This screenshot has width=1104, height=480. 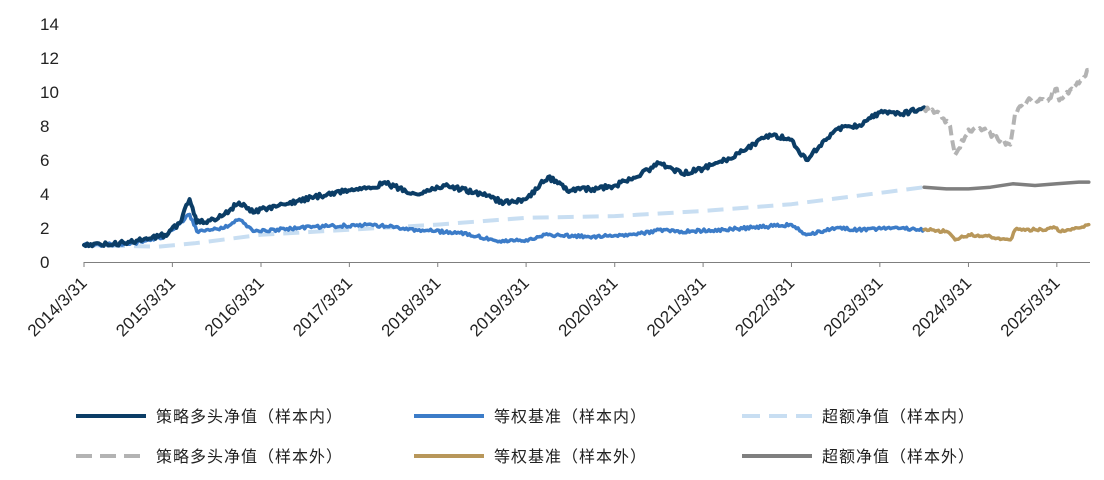 I want to click on y-tick-label: 6, so click(x=44, y=160).